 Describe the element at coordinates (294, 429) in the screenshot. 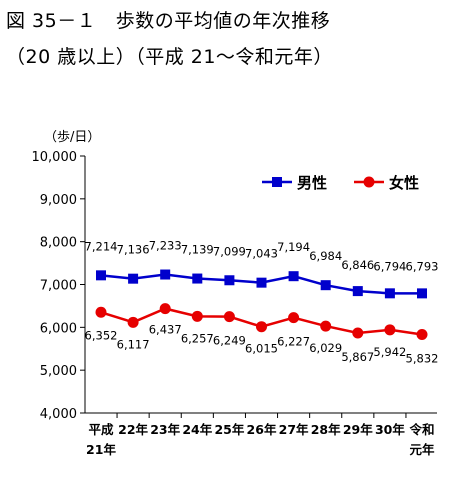

I see `x-tick-label: 27年` at that location.